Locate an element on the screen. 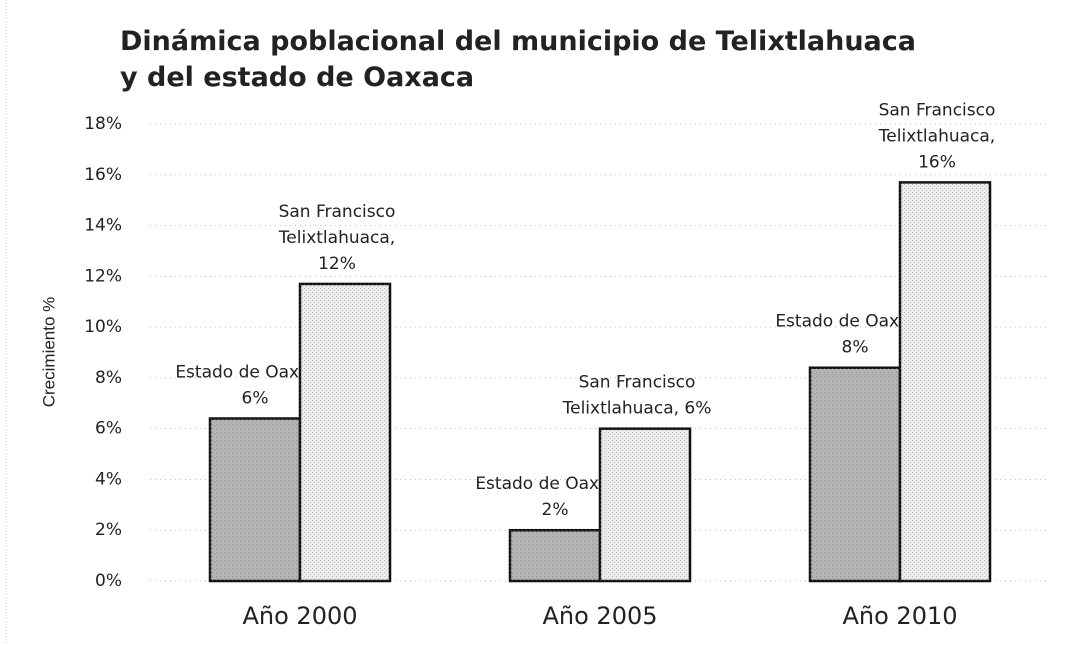 The width and height of the screenshot is (1066, 645). x-tick-label: Año 2010 is located at coordinates (899, 616).